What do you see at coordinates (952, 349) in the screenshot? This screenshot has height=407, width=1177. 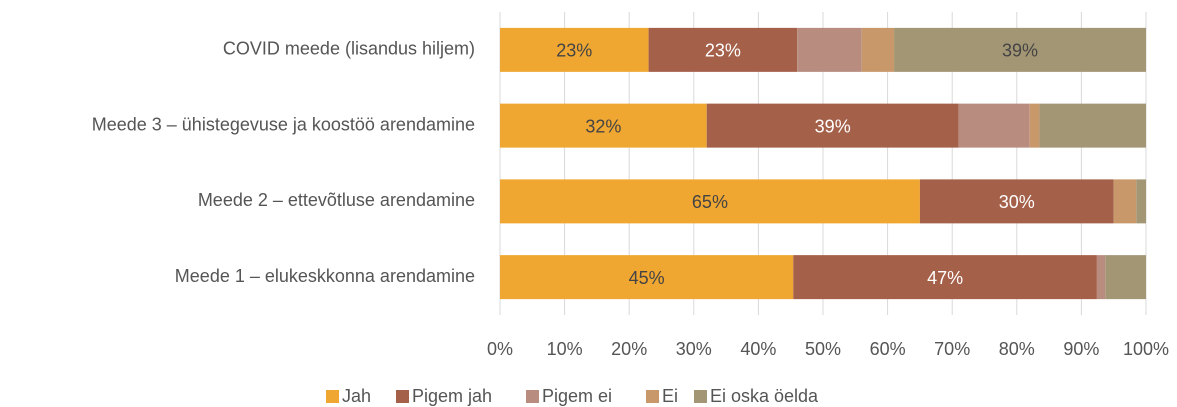 I see `x-tick-label: 70%` at bounding box center [952, 349].